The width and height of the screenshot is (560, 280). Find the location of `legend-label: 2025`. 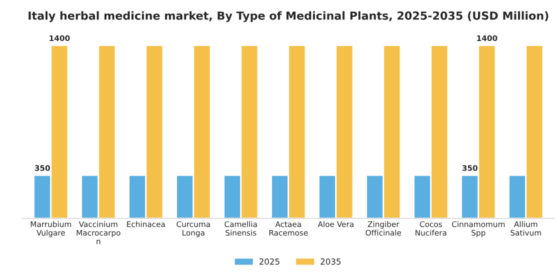

legend-label: 2025 is located at coordinates (269, 261).